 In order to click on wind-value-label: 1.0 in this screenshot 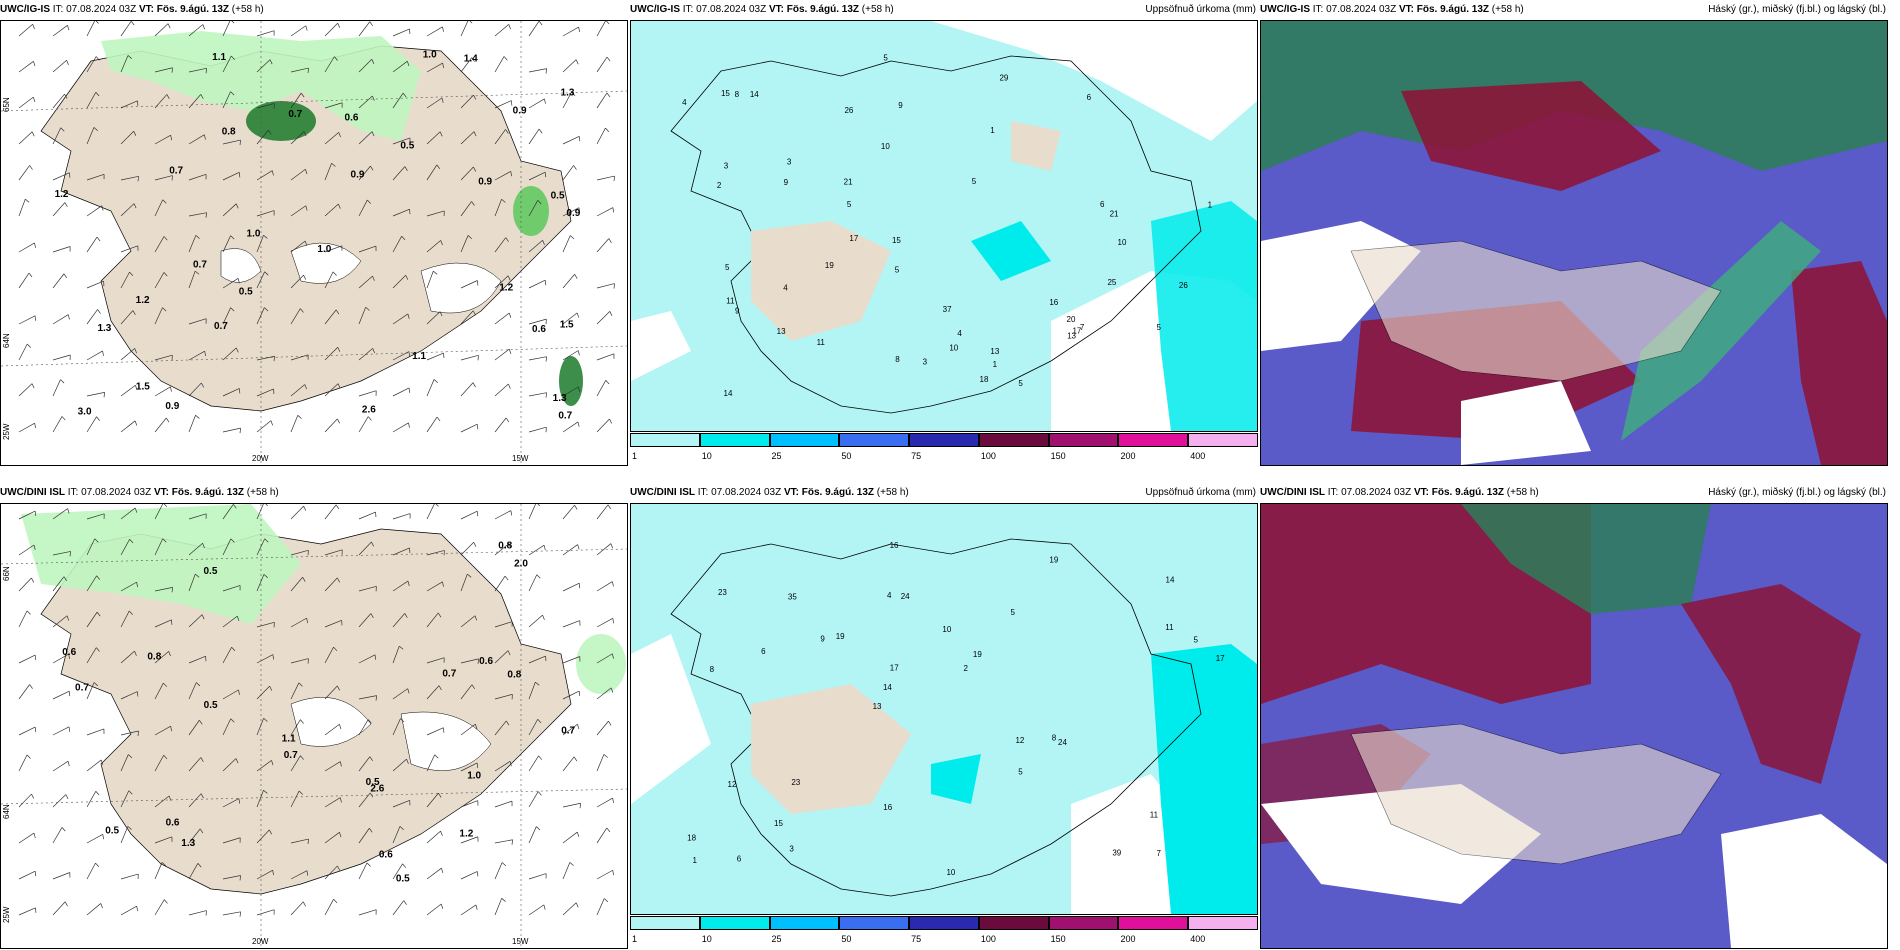, I will do `click(474, 776)`.